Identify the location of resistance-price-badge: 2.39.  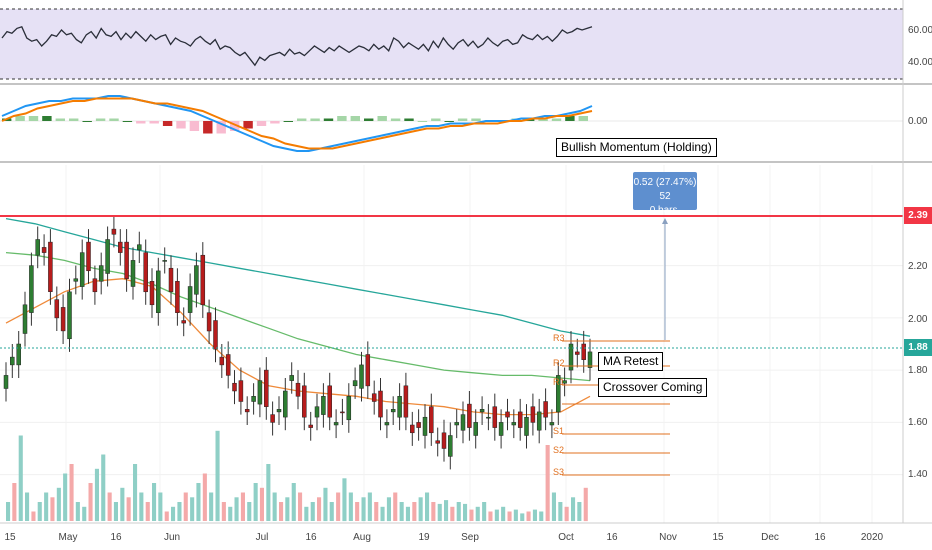
(918, 215).